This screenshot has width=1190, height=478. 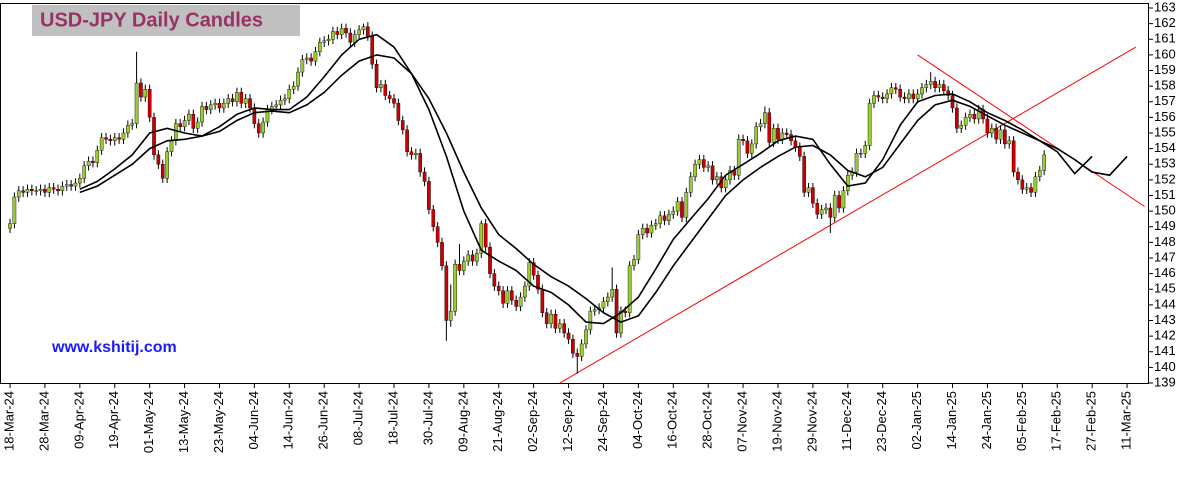 What do you see at coordinates (323, 420) in the screenshot?
I see `x-tick-label: 26-Jun-24` at bounding box center [323, 420].